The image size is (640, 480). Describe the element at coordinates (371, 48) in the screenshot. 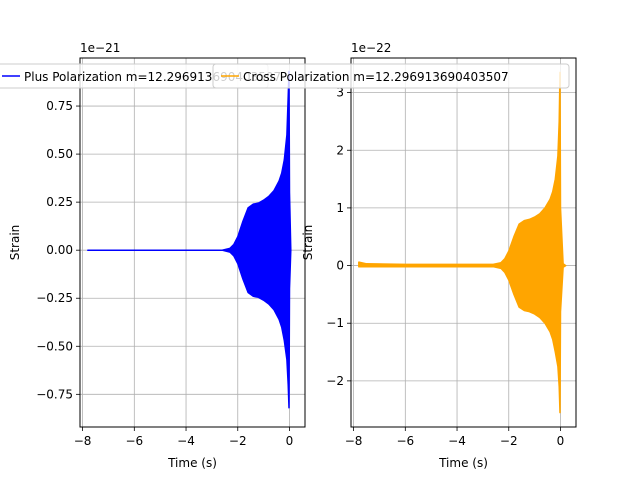

I see `y-offset-label: 1e−22` at that location.